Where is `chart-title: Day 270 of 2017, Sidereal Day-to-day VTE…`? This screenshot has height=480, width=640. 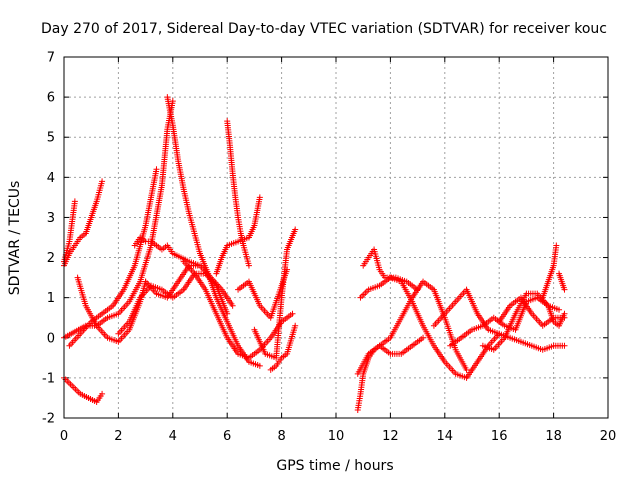
chart-title: Day 270 of 2017, Sidereal Day-to-day VTE… is located at coordinates (324, 29).